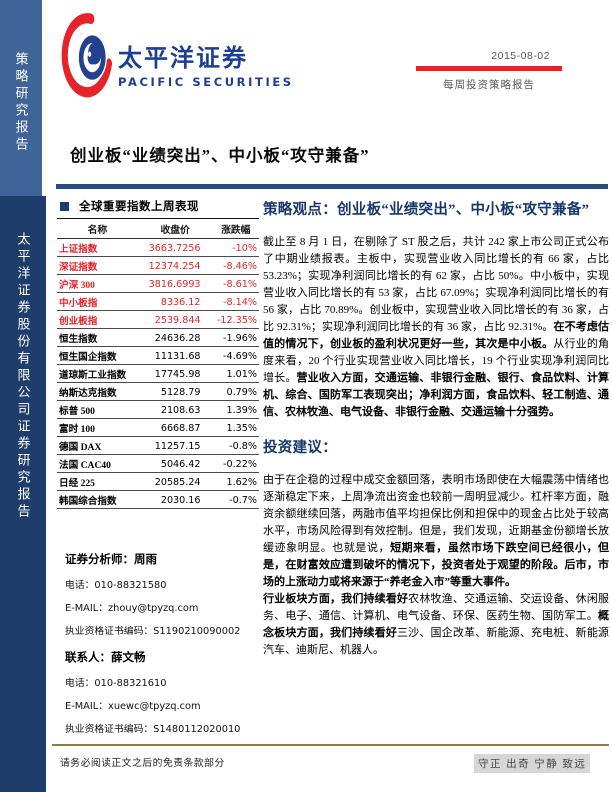  I want to click on logo-text: 太平洋证券 PACIFIC SECURITIES, so click(206, 55).